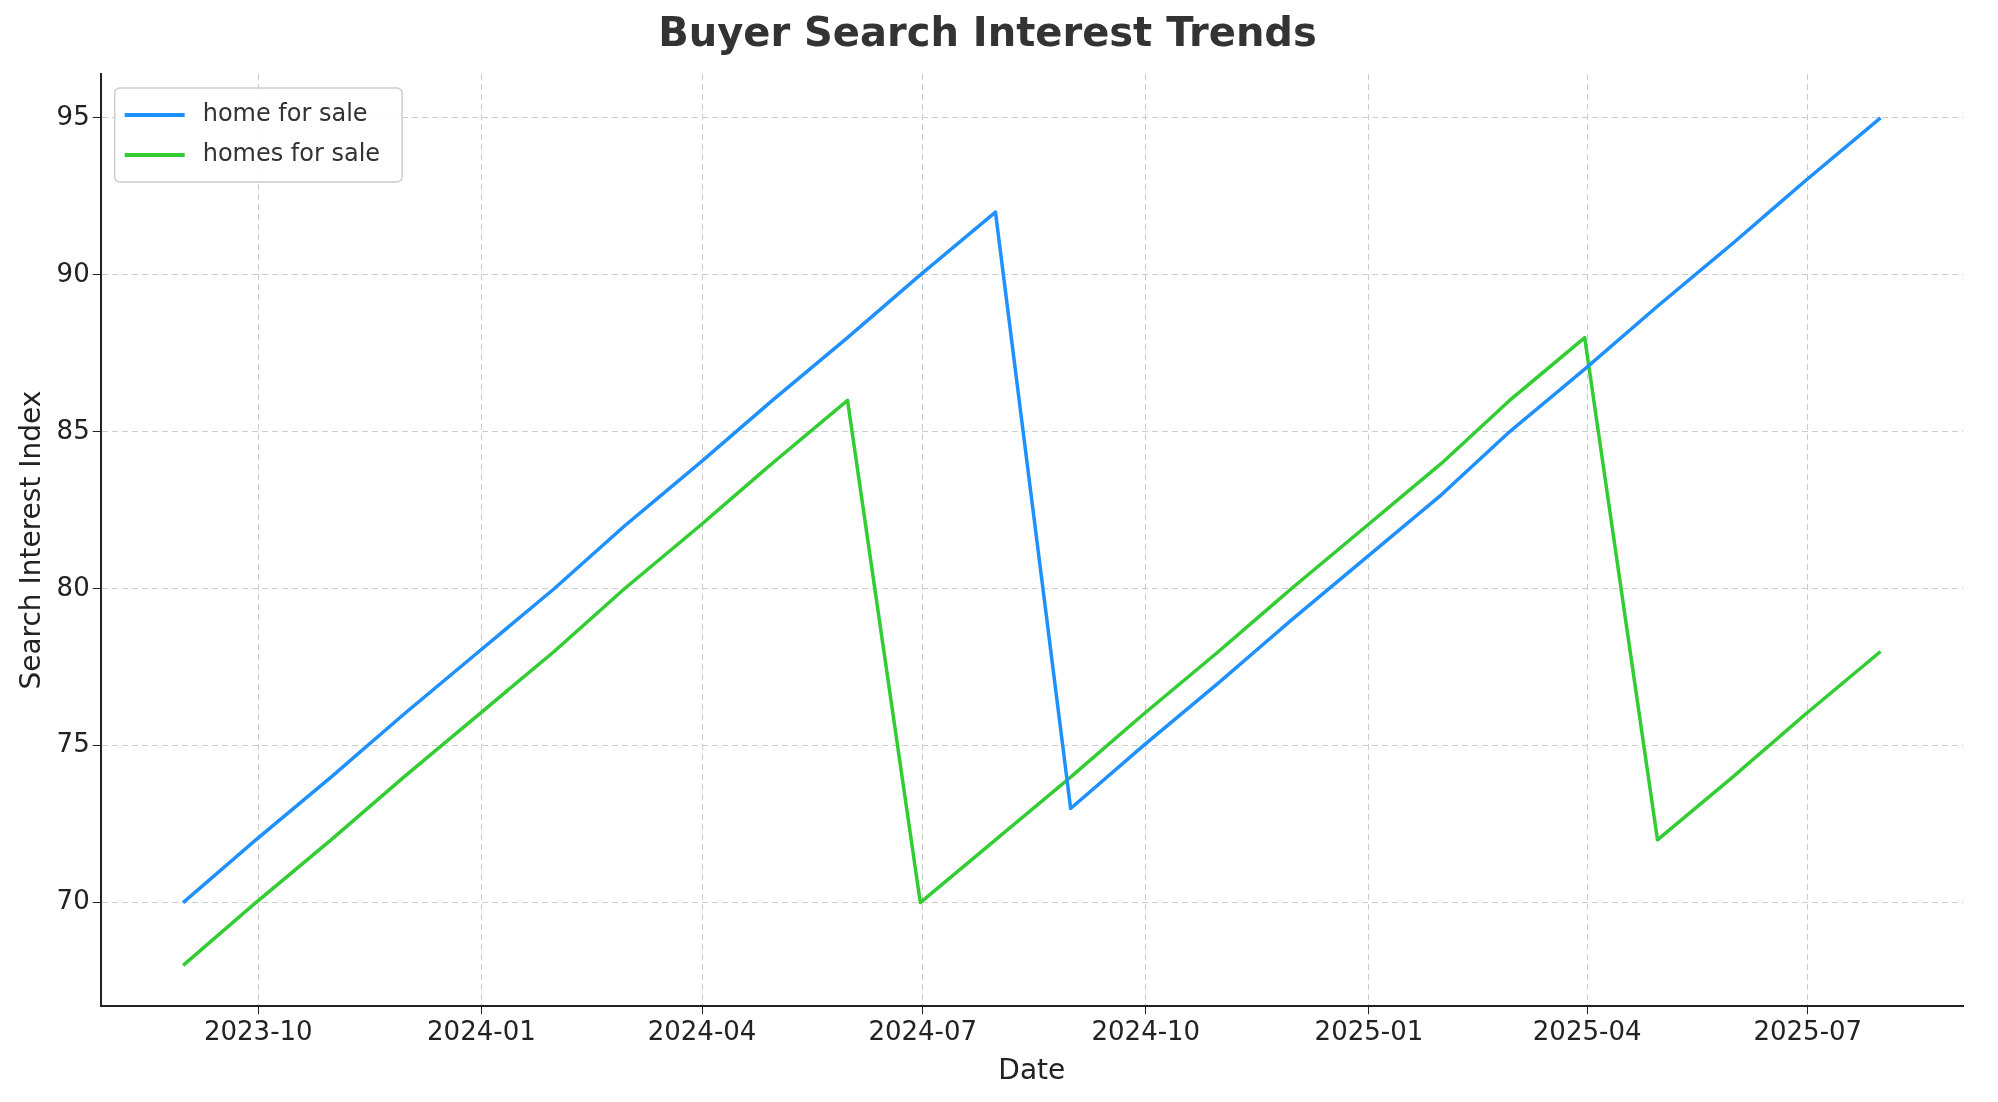 This screenshot has width=1998, height=1102. Describe the element at coordinates (987, 32) in the screenshot. I see `chart-title: Buyer Search Interest Trends` at that location.